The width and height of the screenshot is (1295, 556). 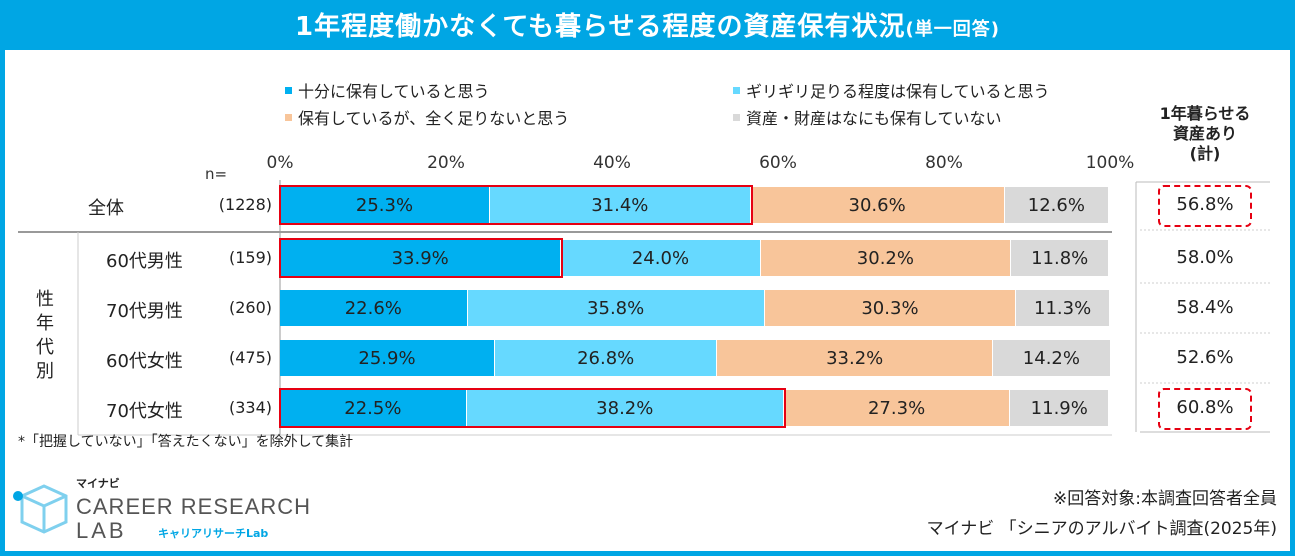 I want to click on group-label-char: 代, so click(x=45, y=347).